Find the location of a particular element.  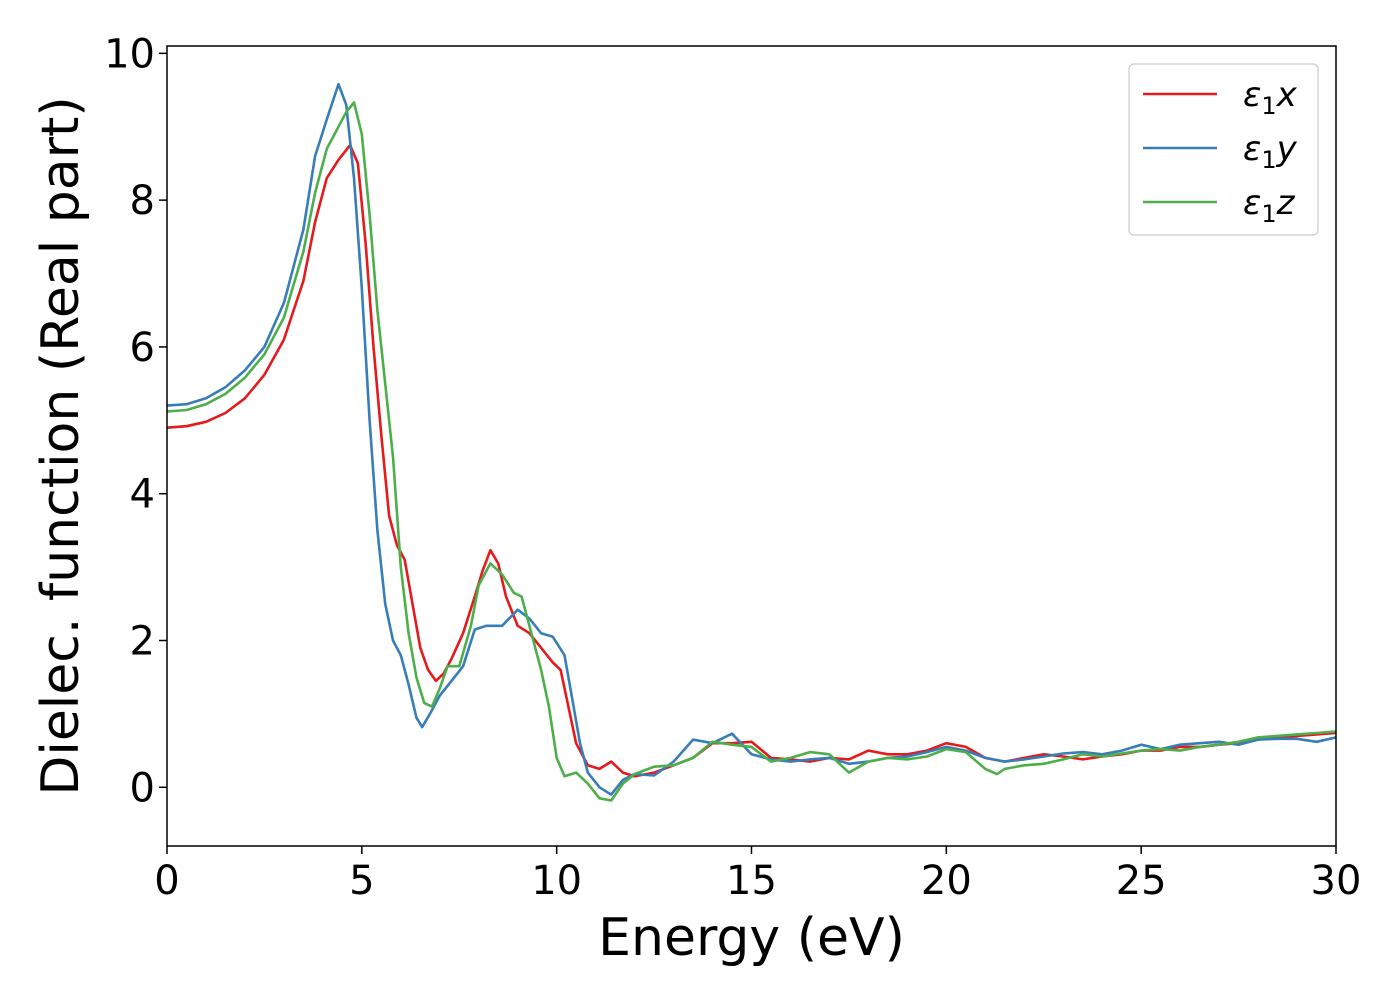

legend-item-x: ε1x is located at coordinates (1220, 97).